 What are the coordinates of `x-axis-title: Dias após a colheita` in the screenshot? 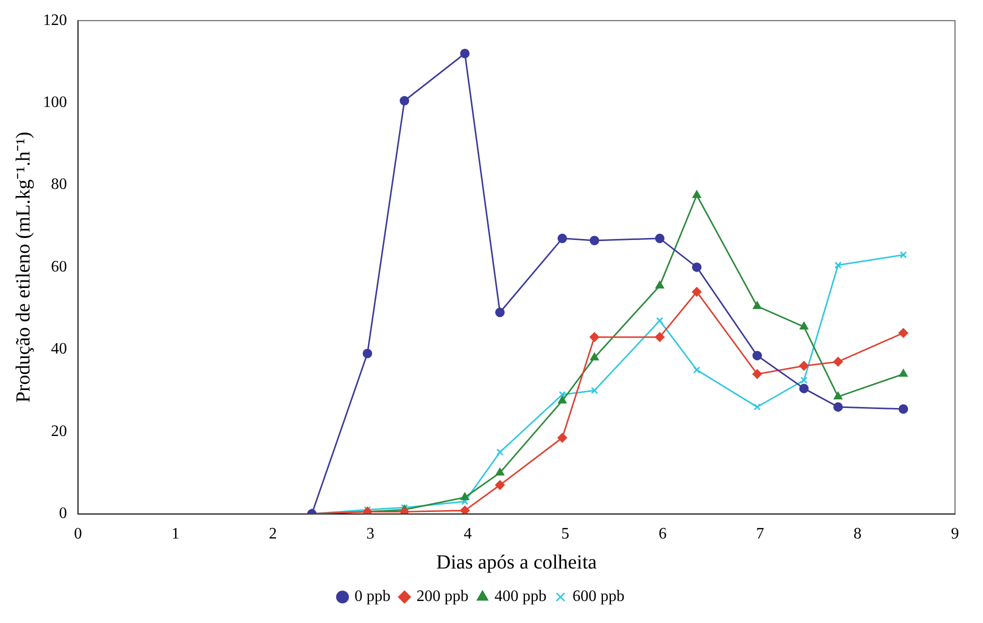 It's located at (516, 562).